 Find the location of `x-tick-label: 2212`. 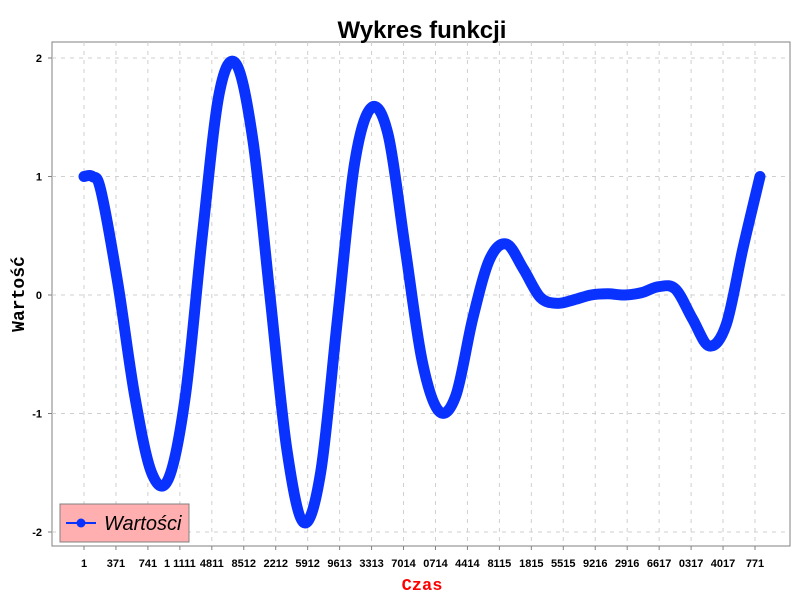

x-tick-label: 2212 is located at coordinates (275, 564).